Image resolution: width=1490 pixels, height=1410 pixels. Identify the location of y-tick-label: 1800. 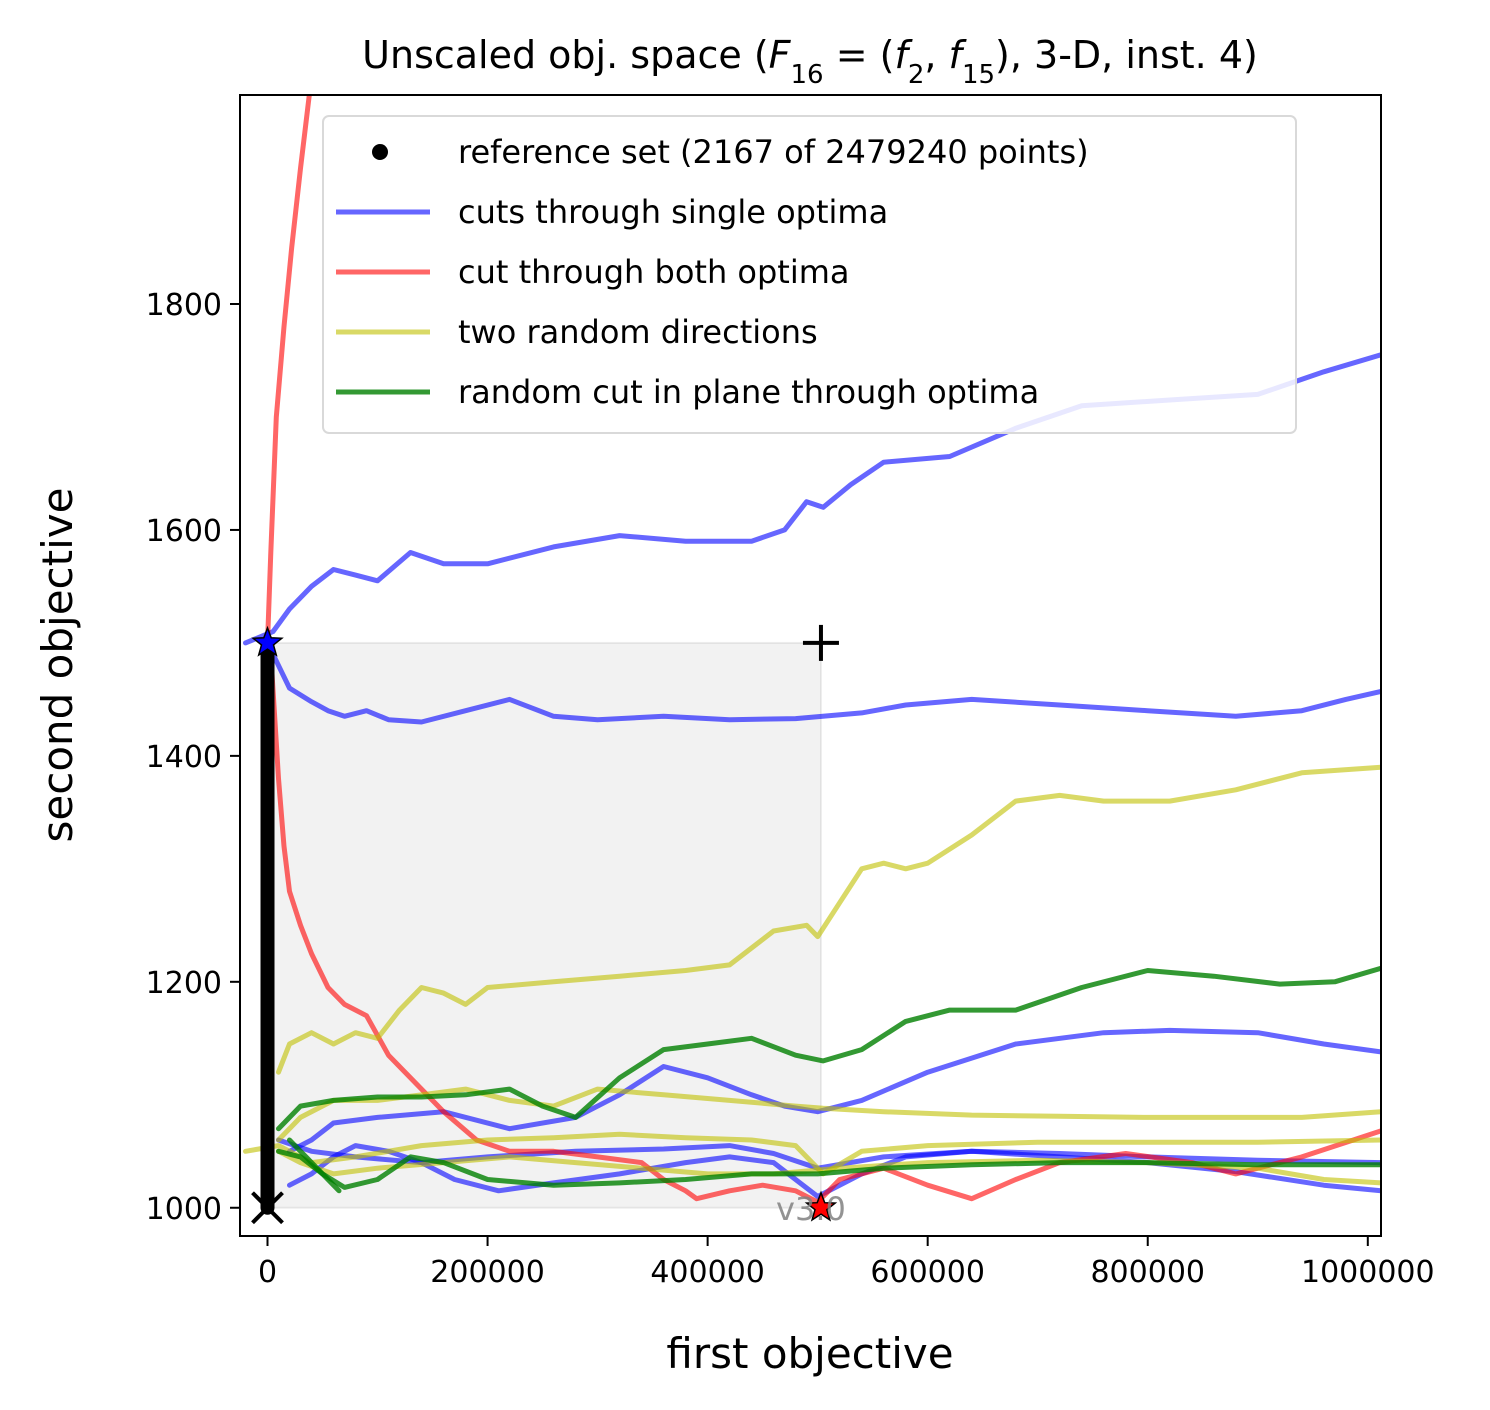
(184, 305).